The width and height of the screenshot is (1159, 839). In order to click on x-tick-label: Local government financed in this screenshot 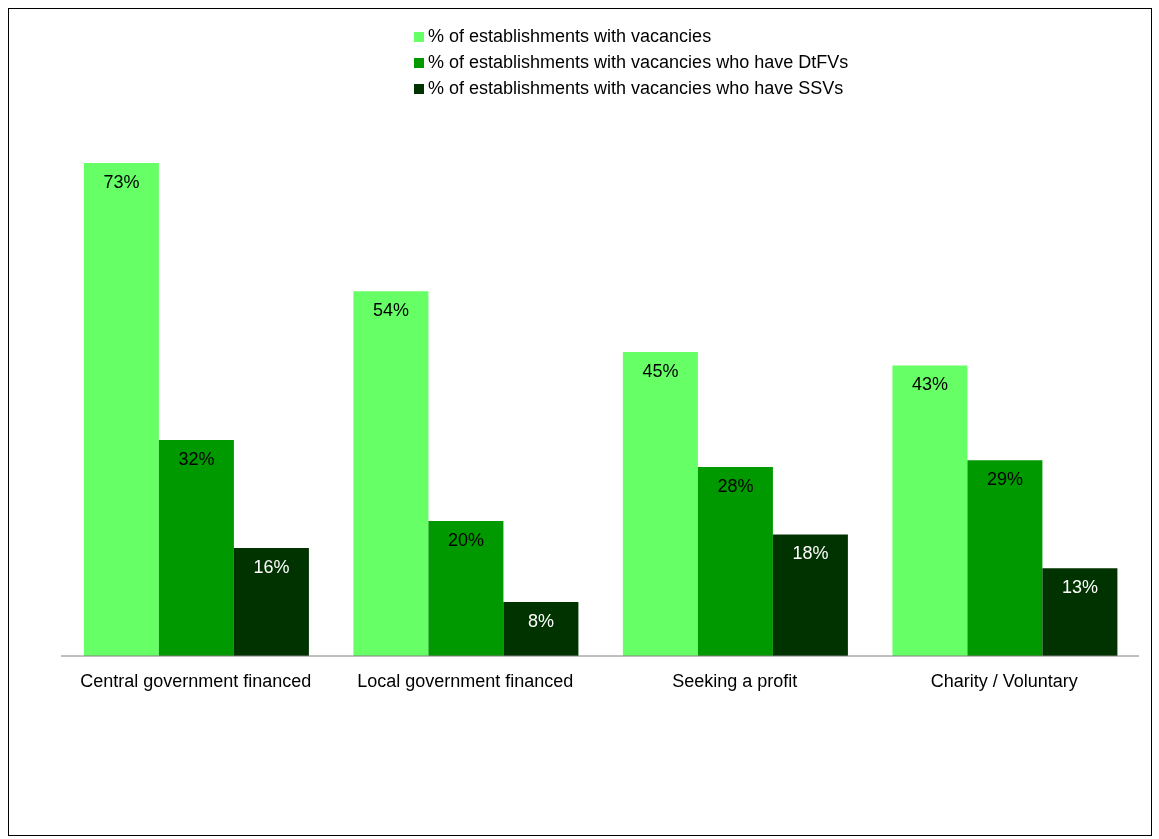, I will do `click(465, 680)`.